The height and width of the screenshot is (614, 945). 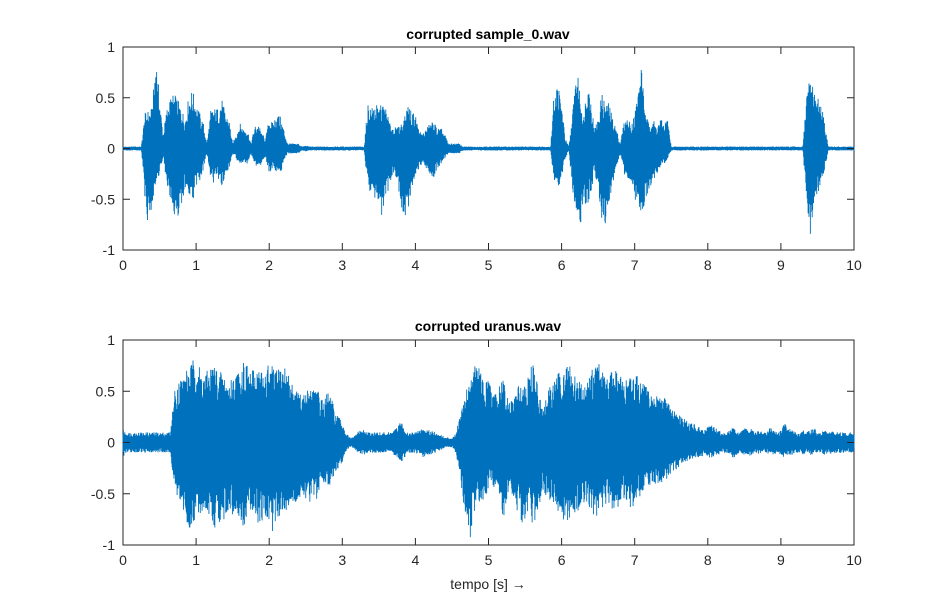 What do you see at coordinates (487, 584) in the screenshot?
I see `x-axis-label: tempo [s] →` at bounding box center [487, 584].